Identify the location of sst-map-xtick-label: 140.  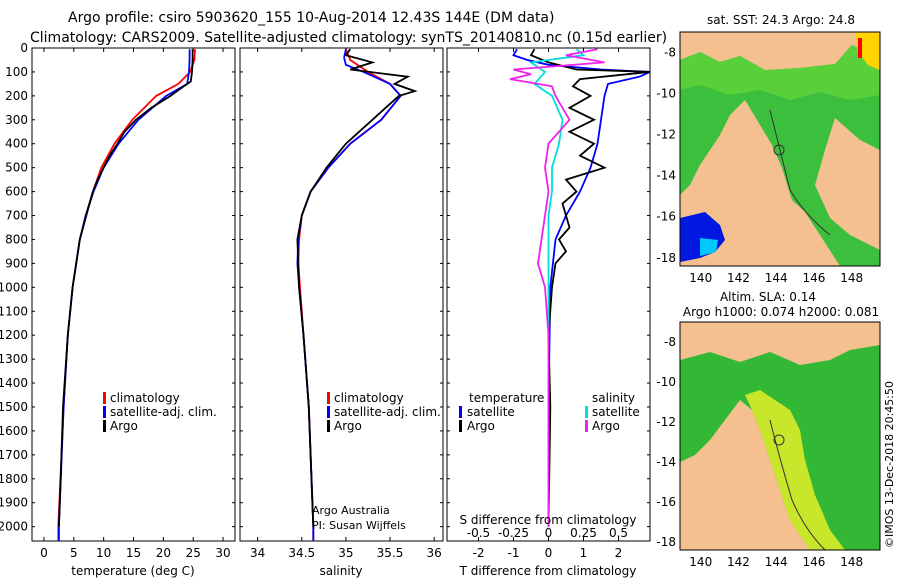
(700, 278).